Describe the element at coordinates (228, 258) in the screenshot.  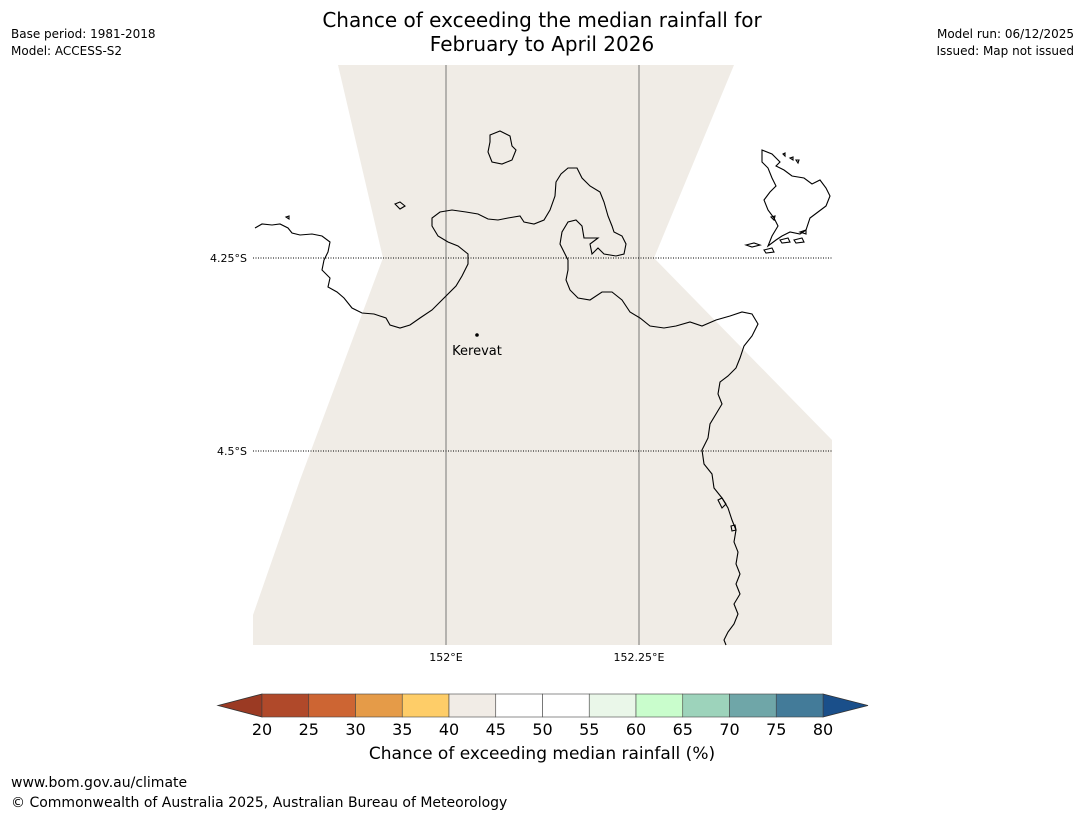
I see `lat-label-4-25s: 4.25°S` at that location.